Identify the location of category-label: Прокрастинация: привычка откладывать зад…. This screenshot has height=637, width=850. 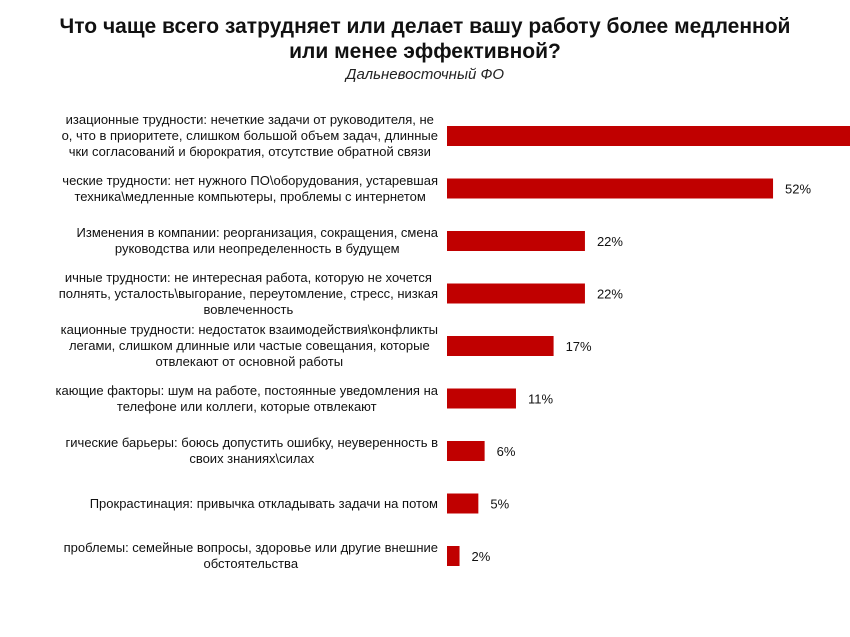
(264, 504).